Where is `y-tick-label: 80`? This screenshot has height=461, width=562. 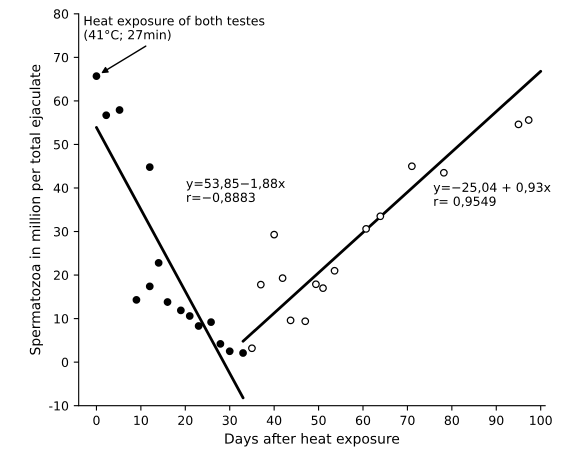
y-tick-label: 80 is located at coordinates (61, 14).